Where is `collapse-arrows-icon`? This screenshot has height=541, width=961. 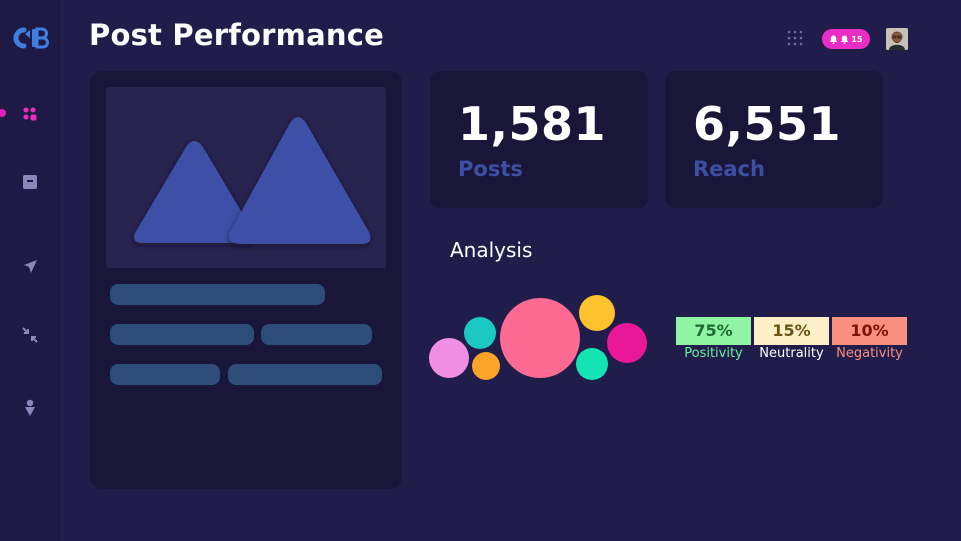 collapse-arrows-icon is located at coordinates (30, 335).